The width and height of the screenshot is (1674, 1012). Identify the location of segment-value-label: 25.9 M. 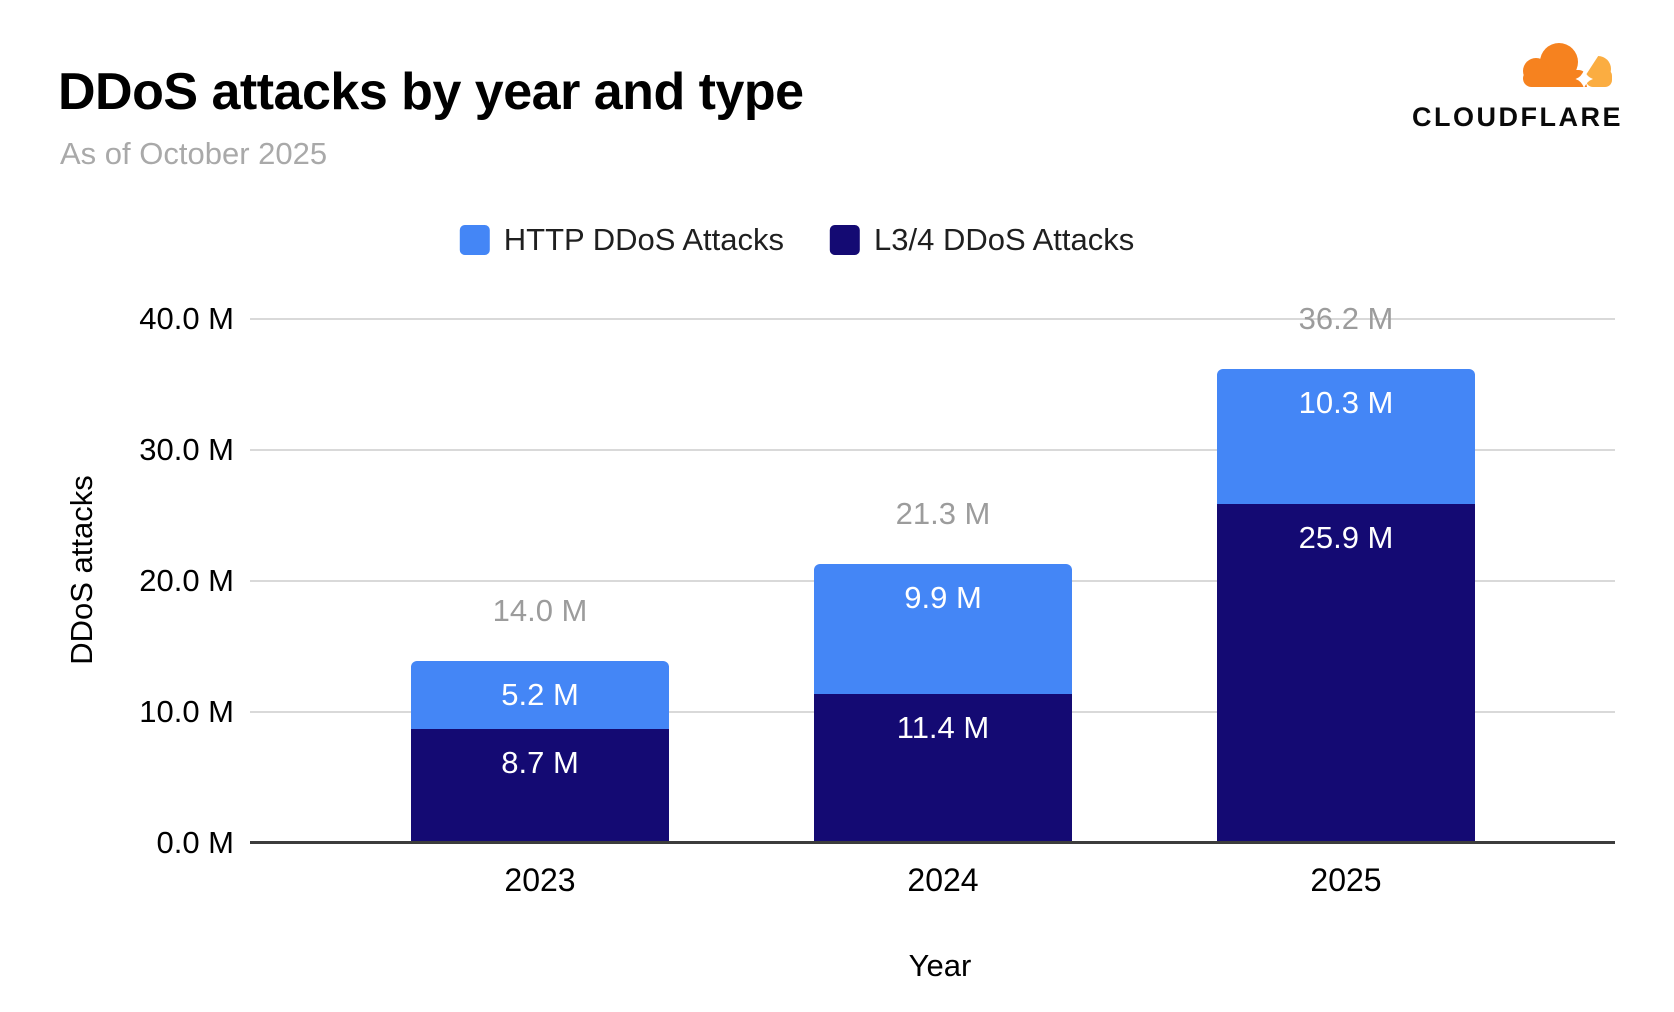
(1346, 537).